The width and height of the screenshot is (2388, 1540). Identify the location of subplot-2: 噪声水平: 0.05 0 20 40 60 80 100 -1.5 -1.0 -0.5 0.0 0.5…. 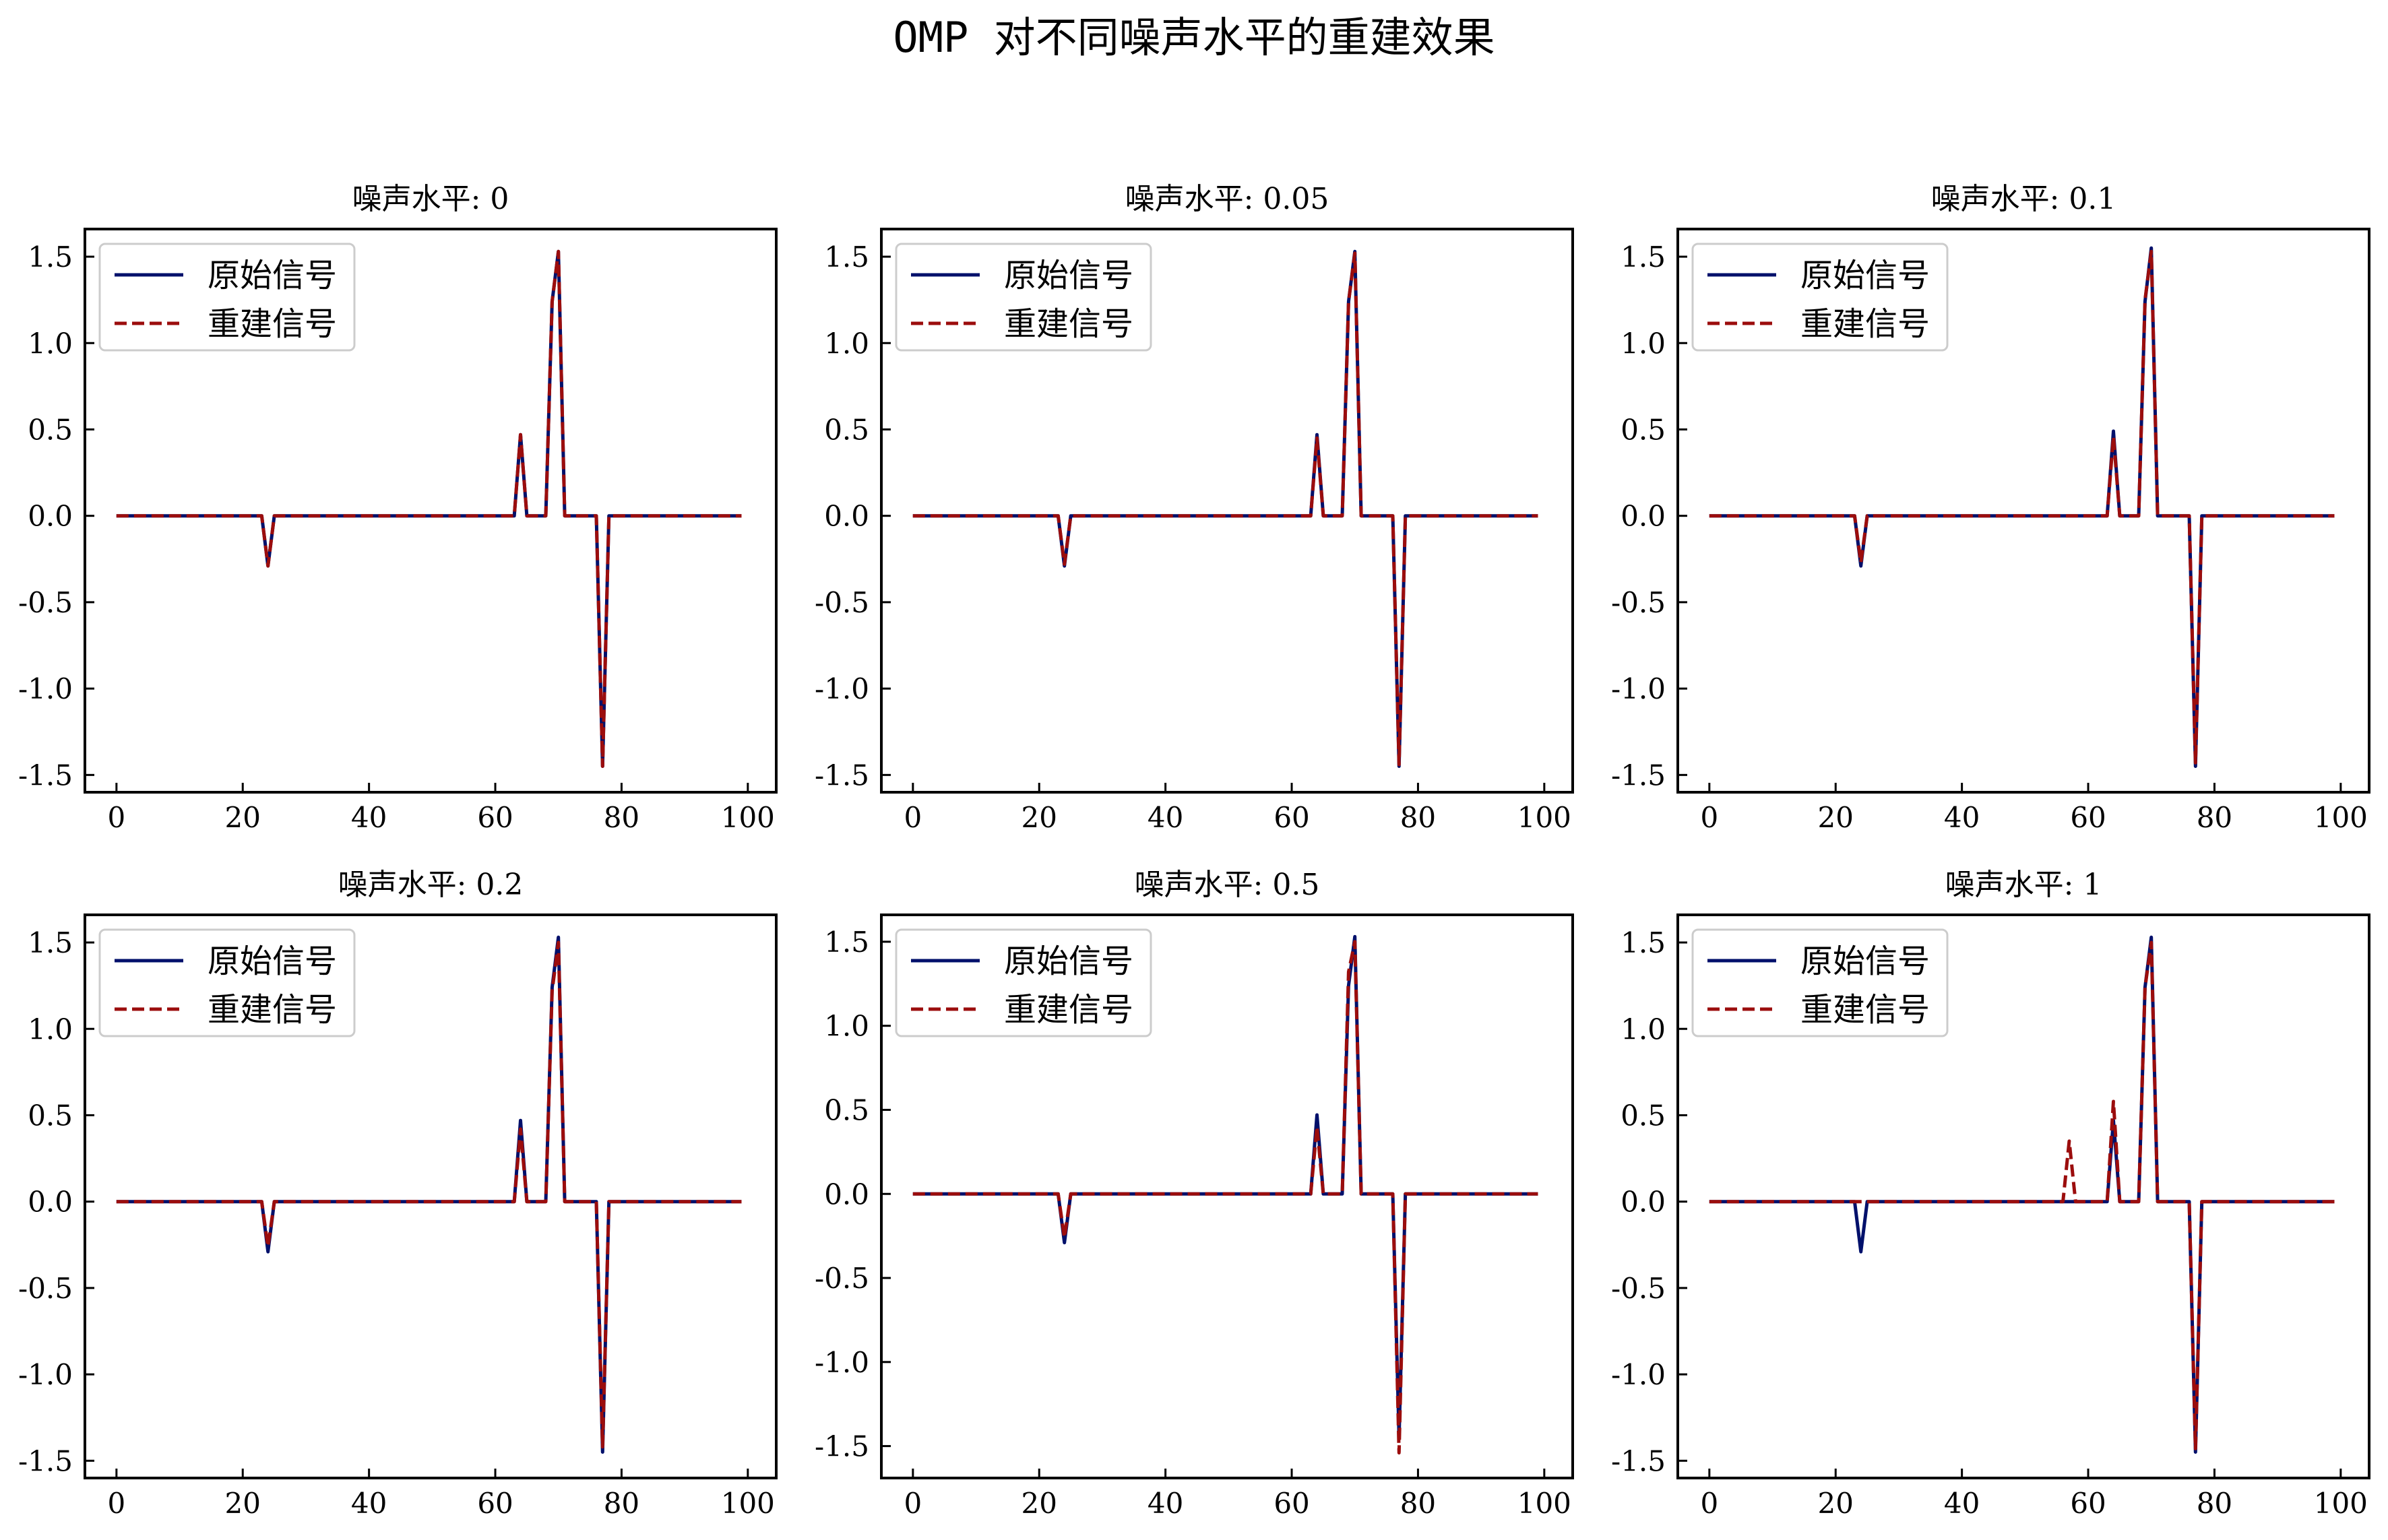
(1194, 508).